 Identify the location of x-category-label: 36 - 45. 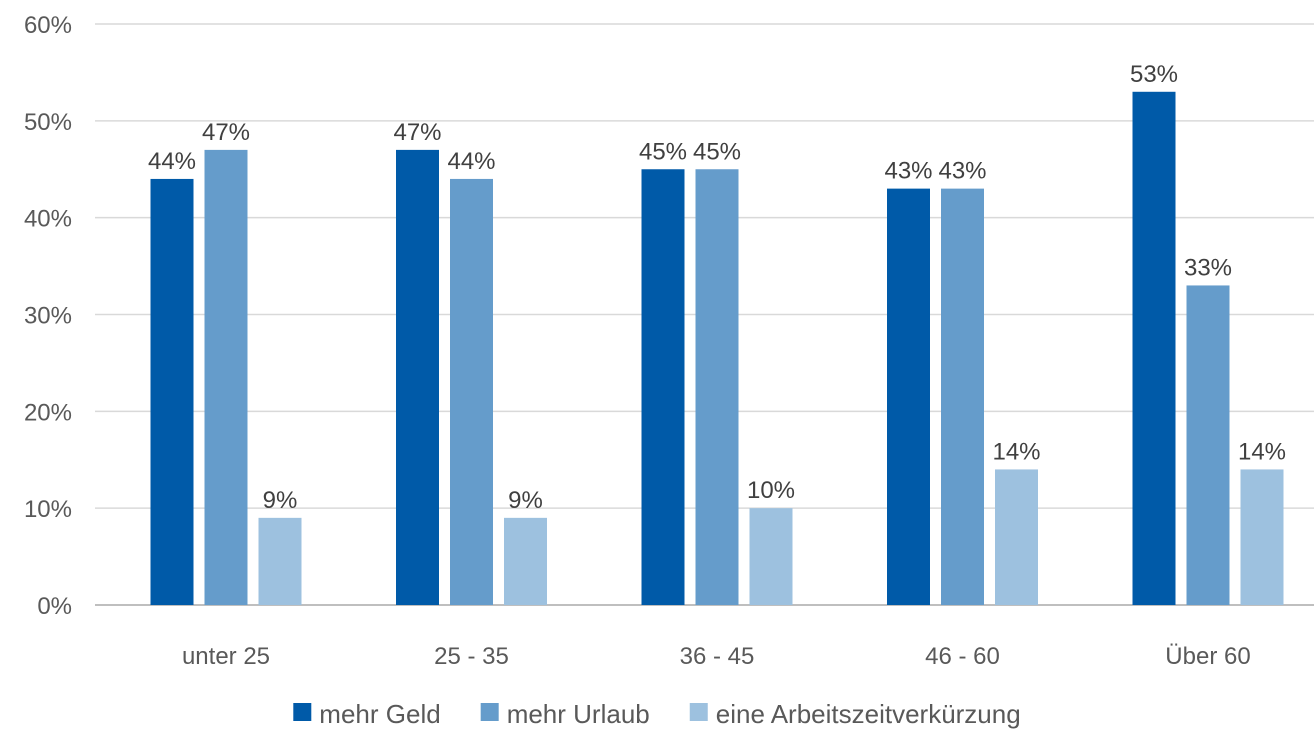
(717, 656).